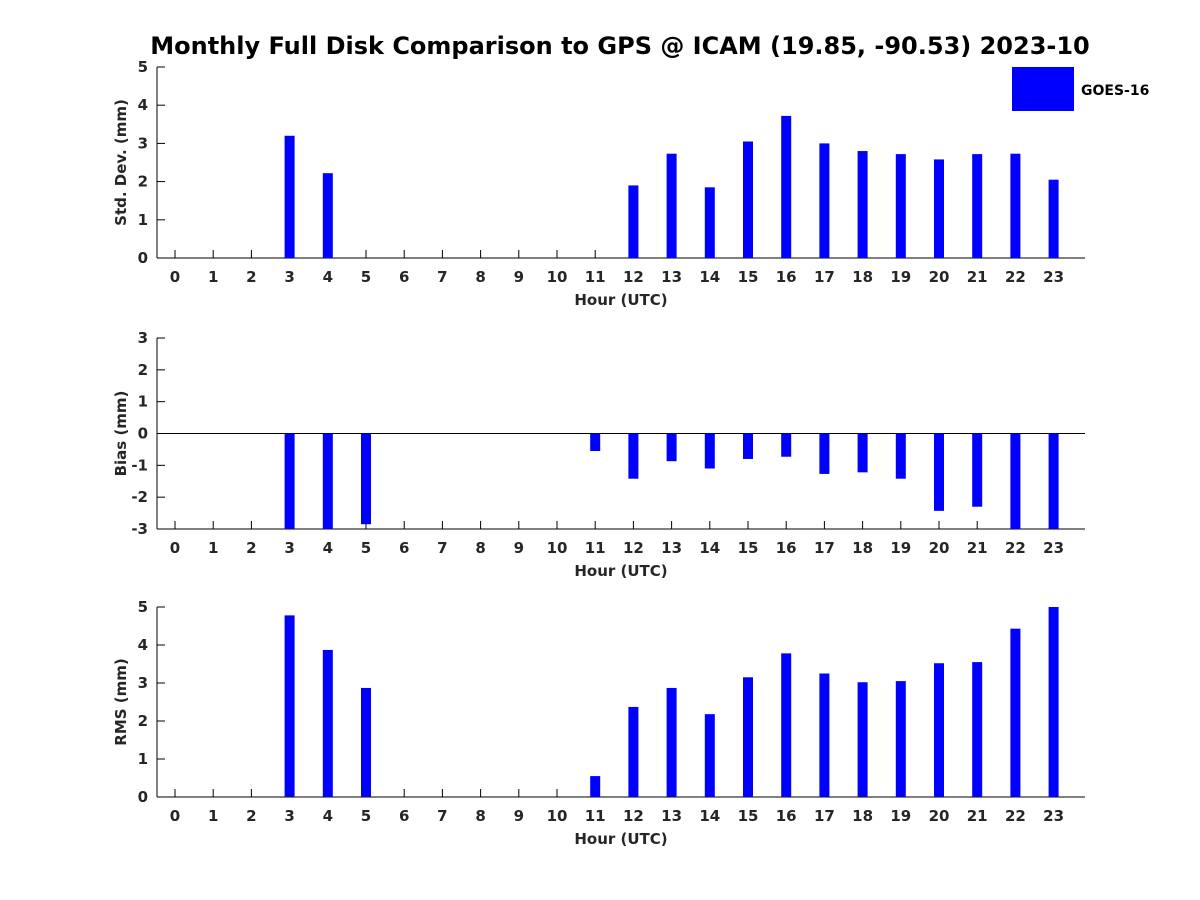  I want to click on legend-swatch, so click(1043, 89).